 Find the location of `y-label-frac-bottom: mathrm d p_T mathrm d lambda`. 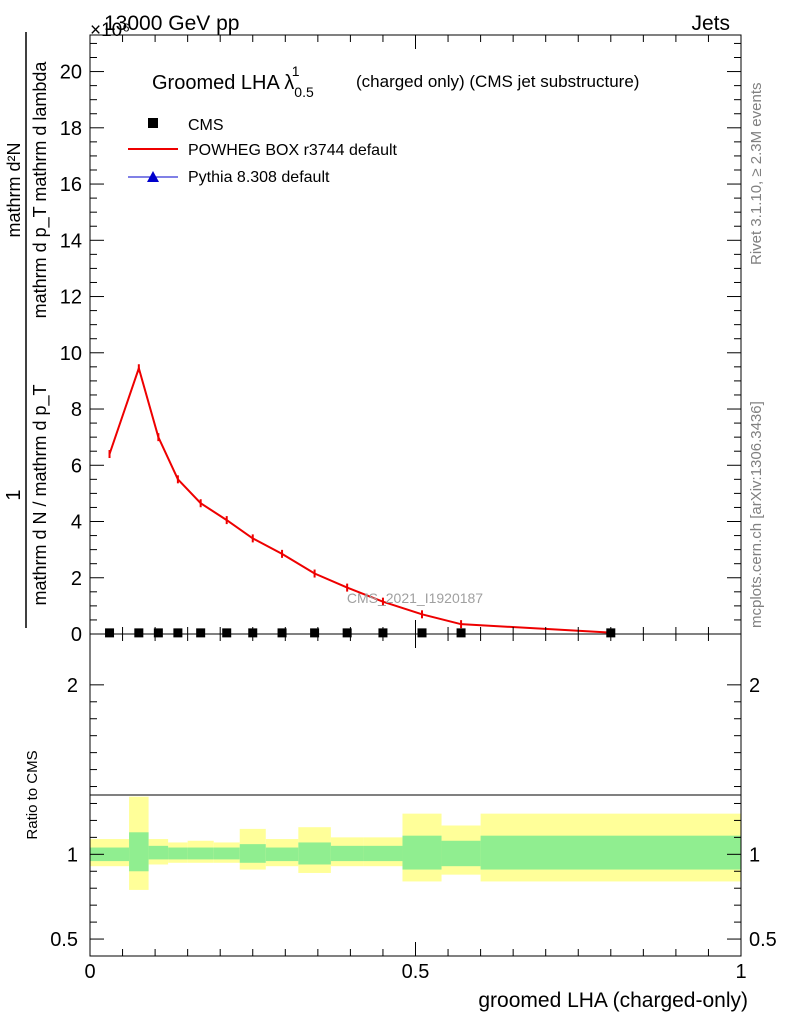

y-label-frac-bottom: mathrm d p_T mathrm d lambda is located at coordinates (40, 190).